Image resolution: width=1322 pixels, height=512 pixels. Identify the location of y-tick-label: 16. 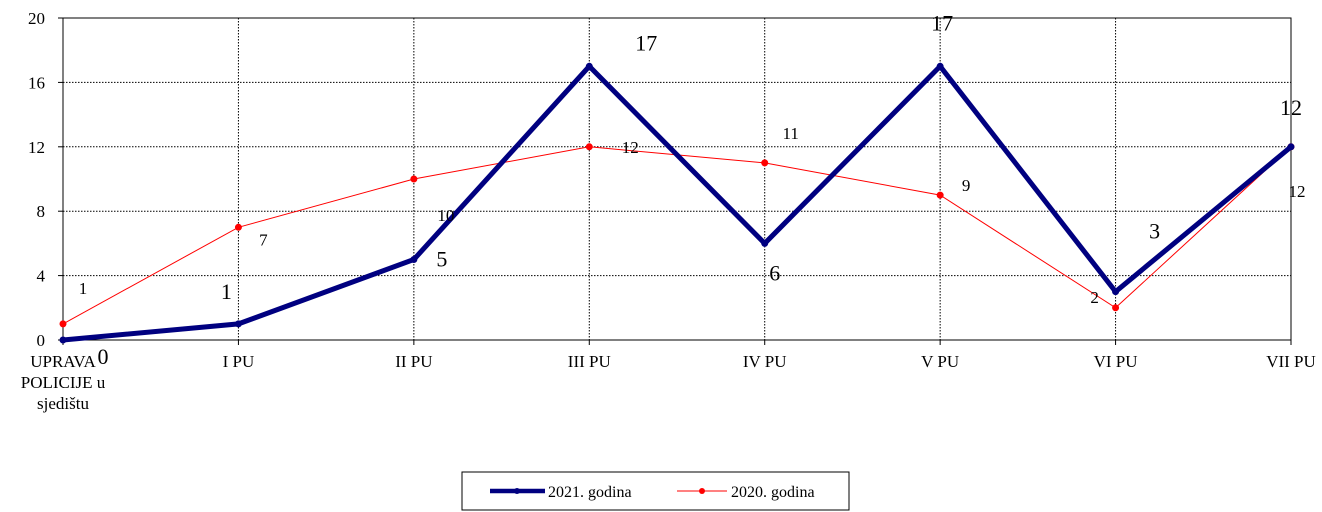
(36, 82).